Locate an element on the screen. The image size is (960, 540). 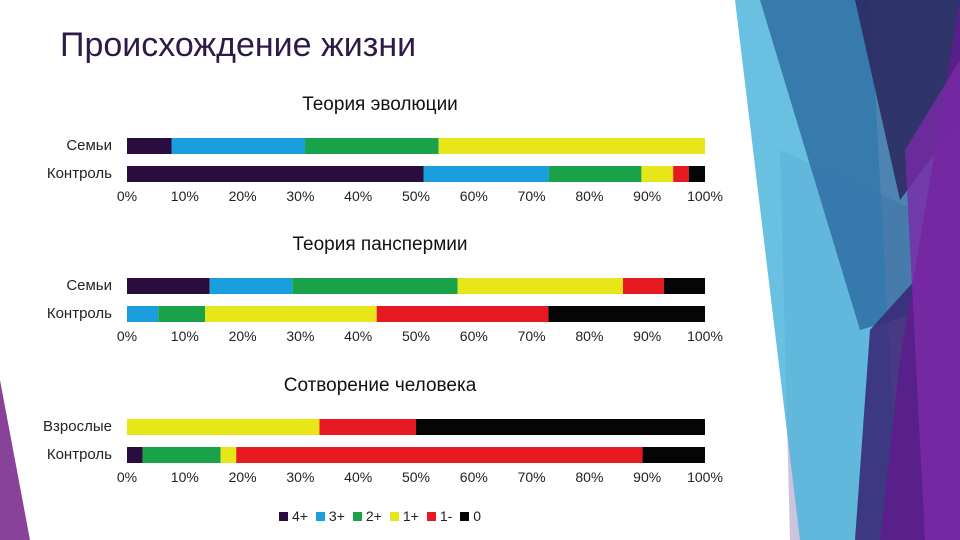
legend-item: 1- is located at coordinates (439, 516).